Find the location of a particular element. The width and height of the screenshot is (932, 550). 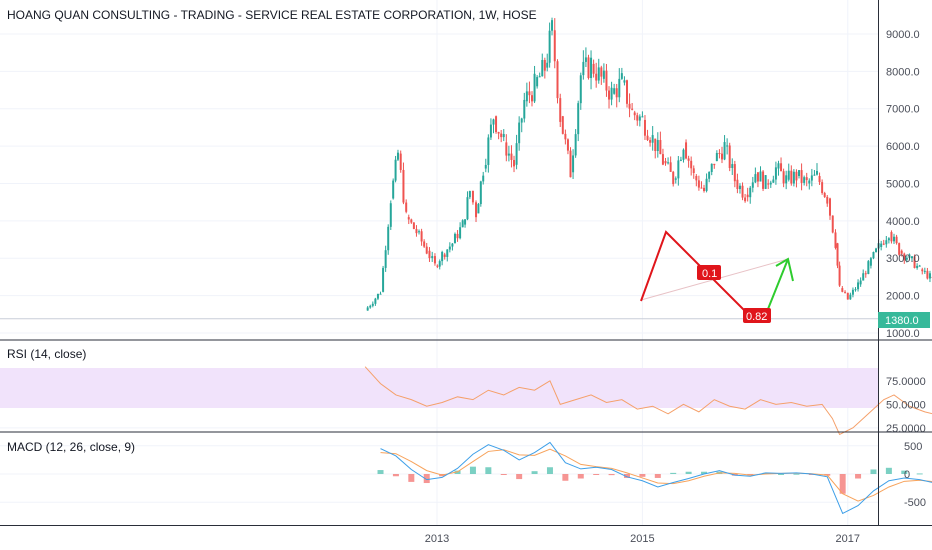

rsi-axis: 75.0000 50.0000 25.0000 is located at coordinates (906, 405).